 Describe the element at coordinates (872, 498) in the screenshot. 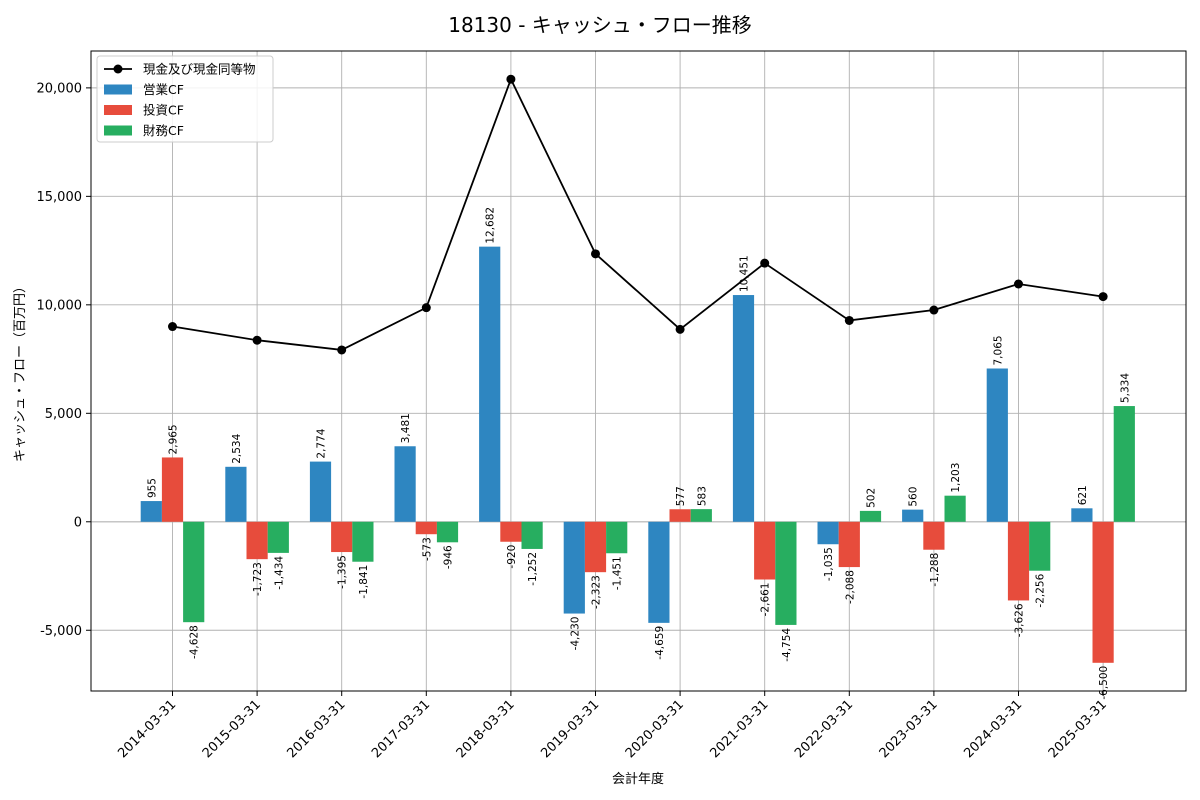

I see `bar-value-label: 502` at that location.